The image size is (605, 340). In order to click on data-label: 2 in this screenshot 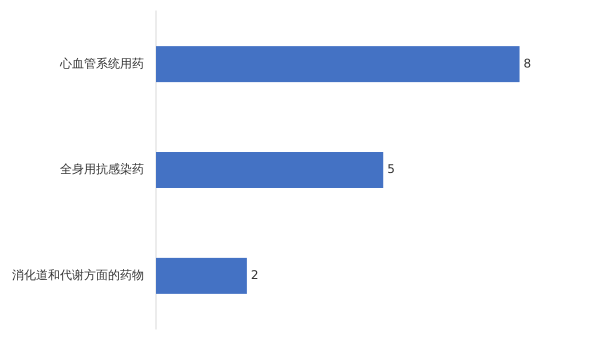, I will do `click(254, 275)`.